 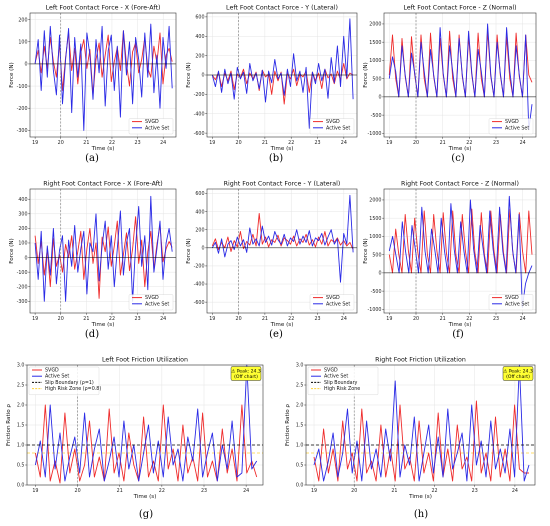 What do you see at coordinates (22, 42) in the screenshot?
I see `y-tick-label: 100` at bounding box center [22, 42].